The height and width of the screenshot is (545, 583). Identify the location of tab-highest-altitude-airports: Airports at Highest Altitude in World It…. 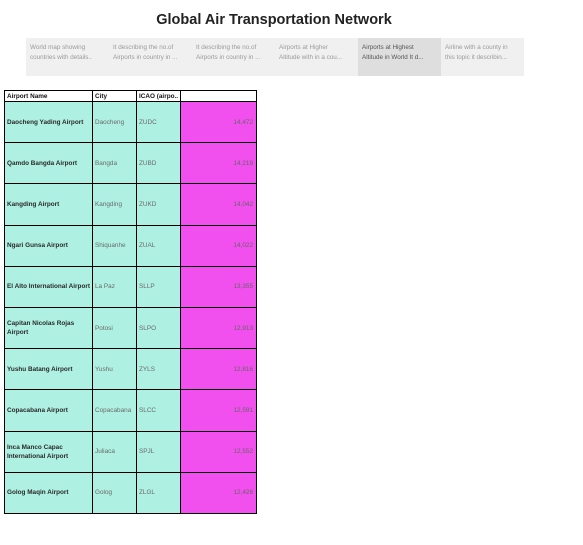
(399, 57).